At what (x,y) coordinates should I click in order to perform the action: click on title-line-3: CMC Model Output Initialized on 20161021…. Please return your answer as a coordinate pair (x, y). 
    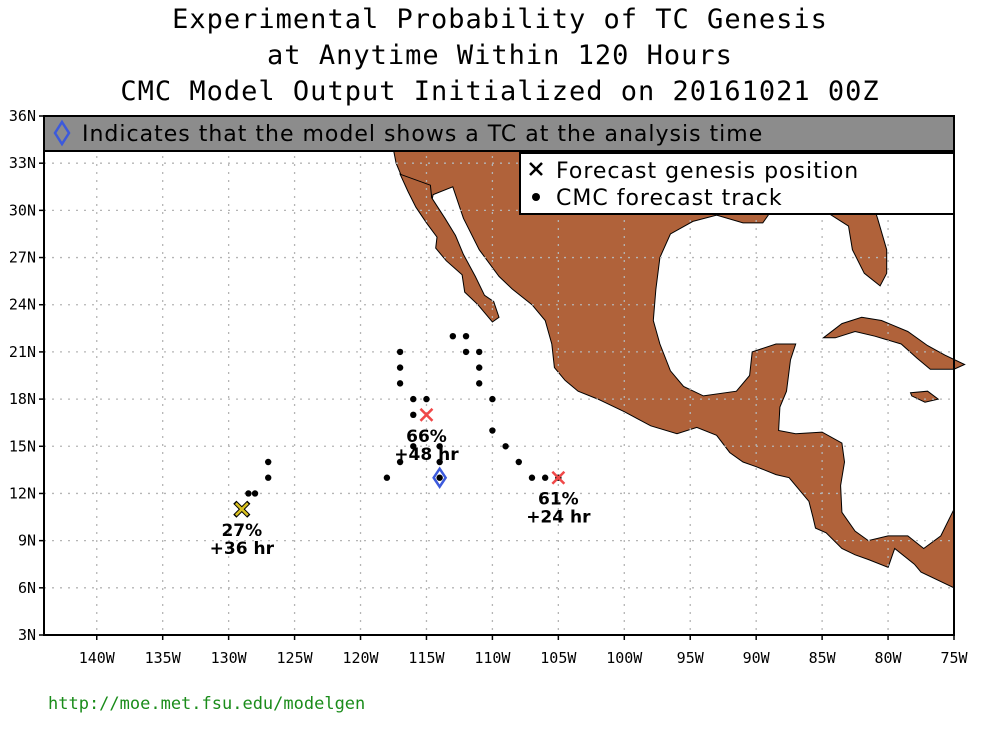
    Looking at the image, I should click on (500, 91).